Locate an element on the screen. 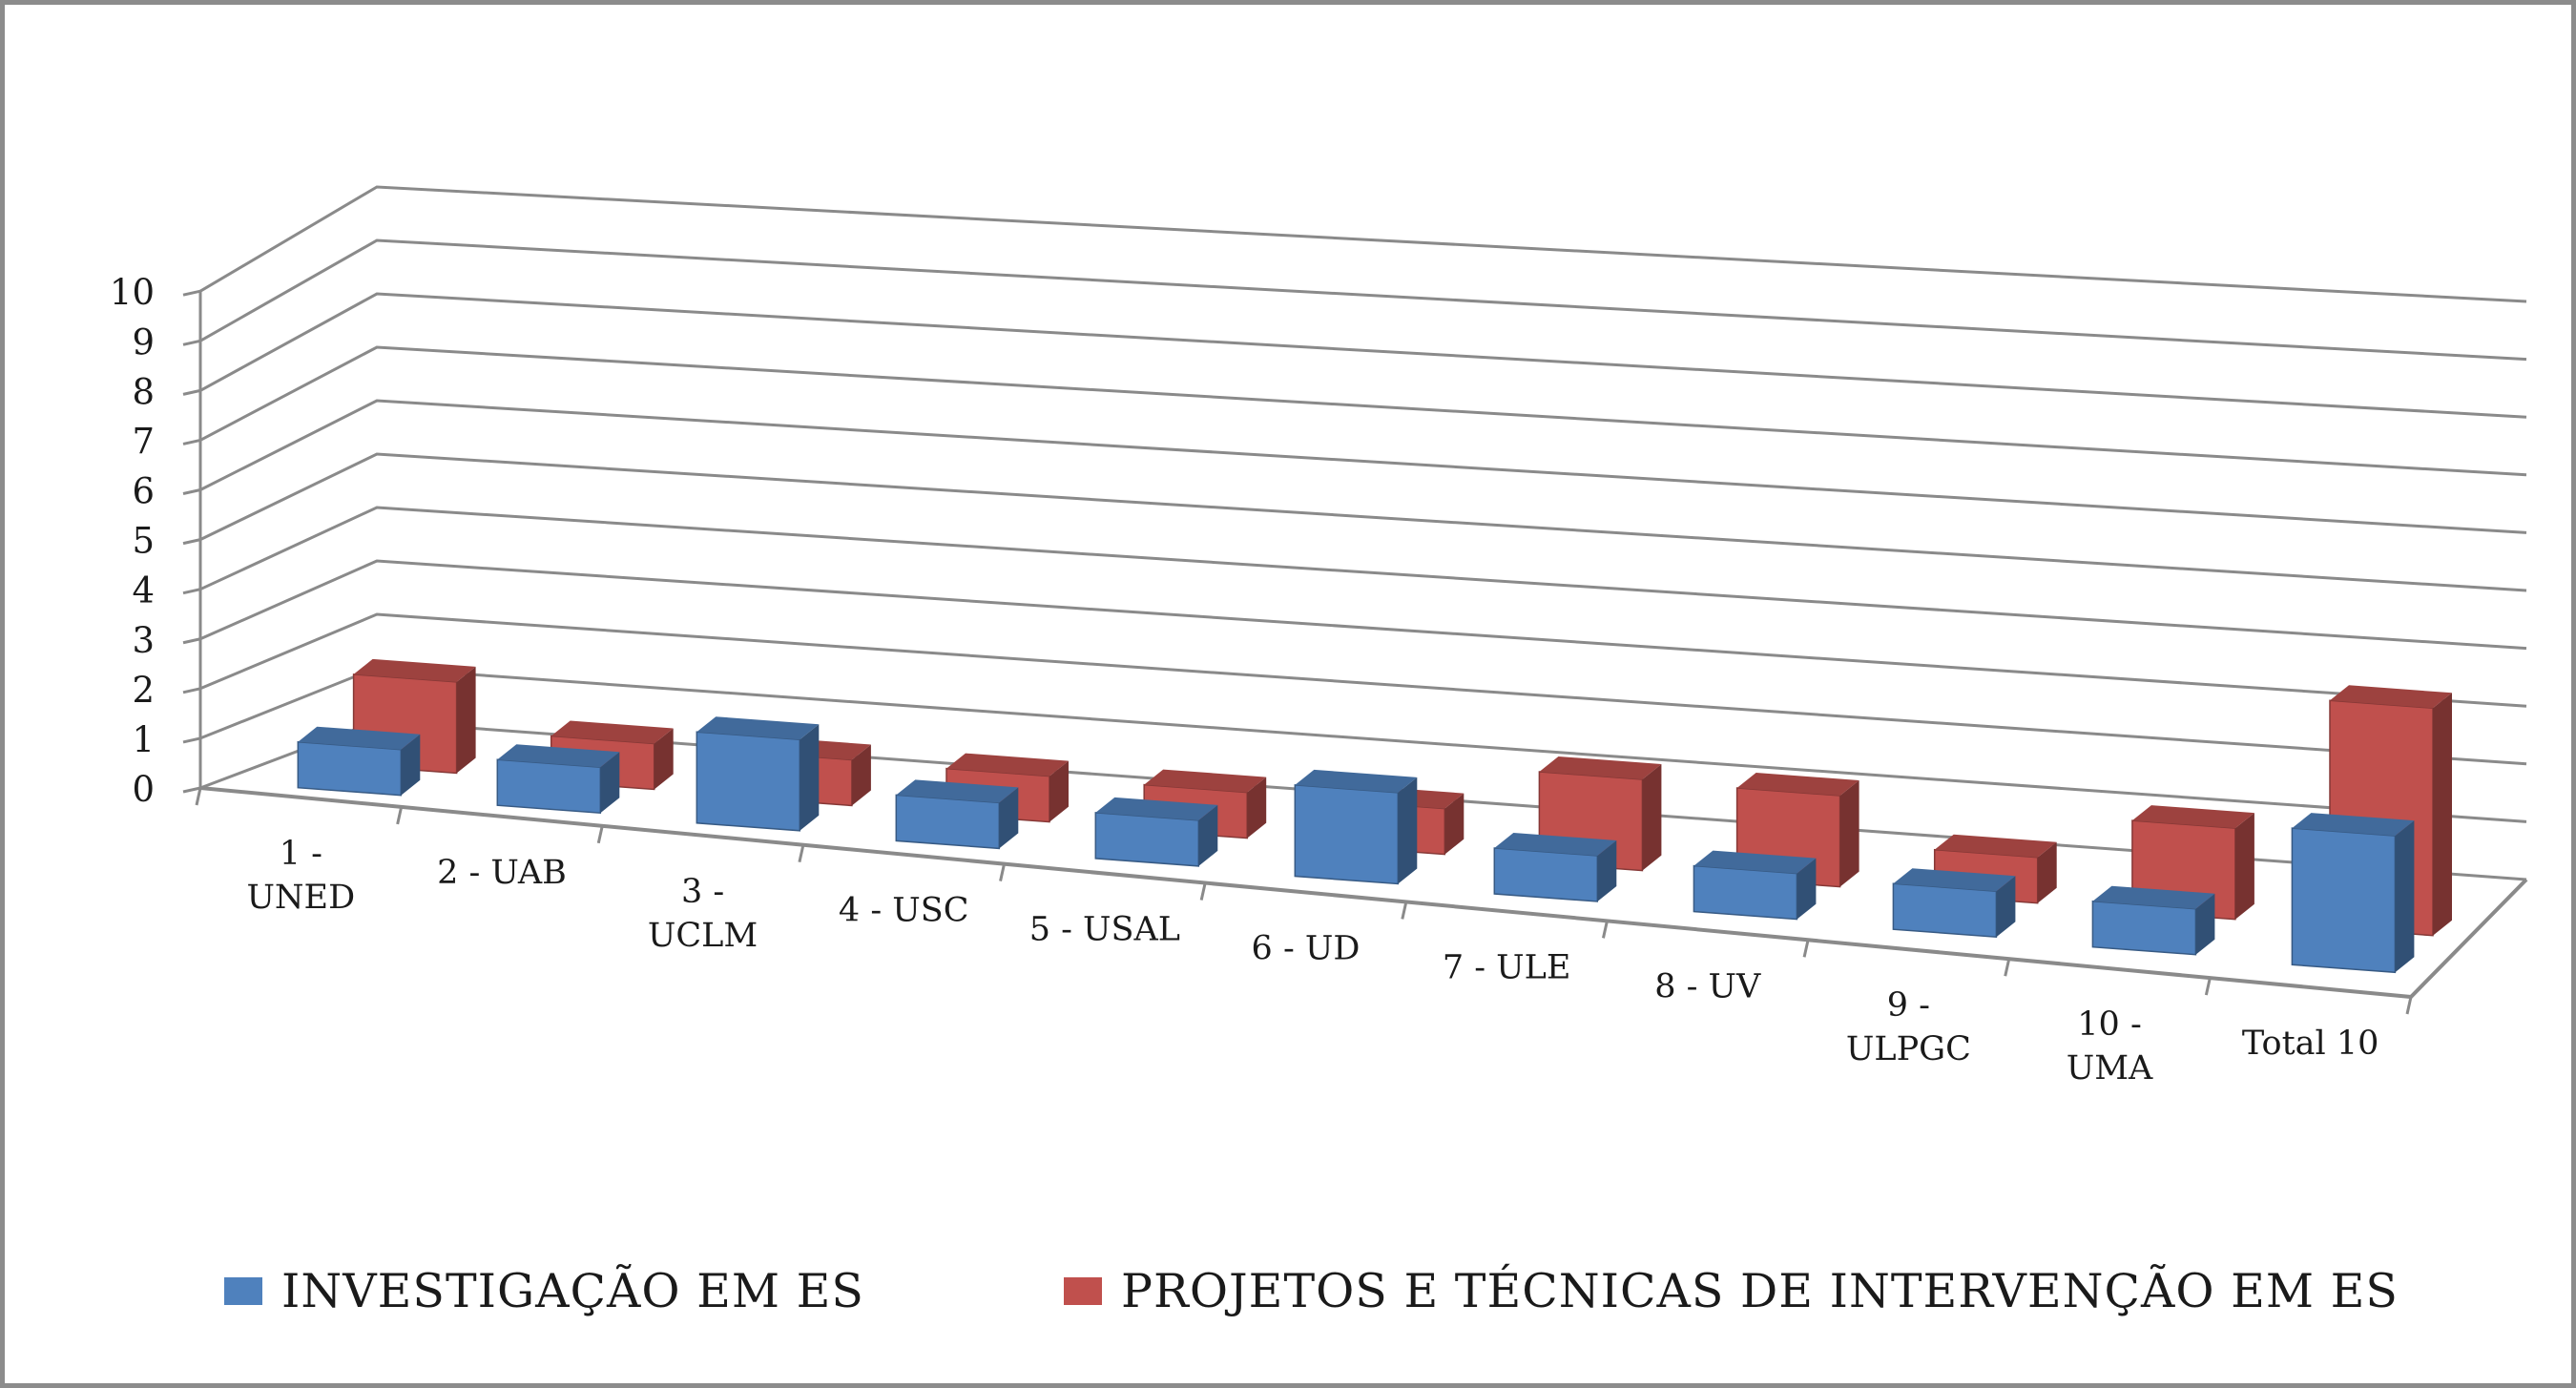  y-tick-label-5: 5 is located at coordinates (143, 541).